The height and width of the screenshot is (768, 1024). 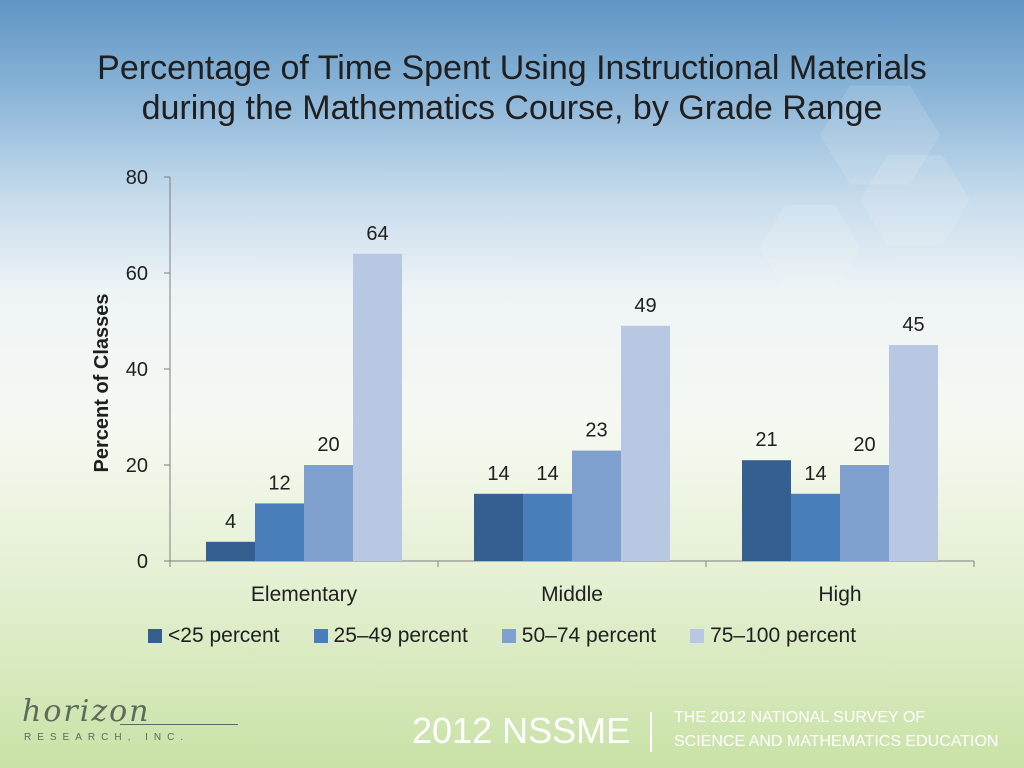 What do you see at coordinates (800, 717) in the screenshot?
I see `survey-title-line-1: THE 2012 NATIONAL SURVEY OF` at bounding box center [800, 717].